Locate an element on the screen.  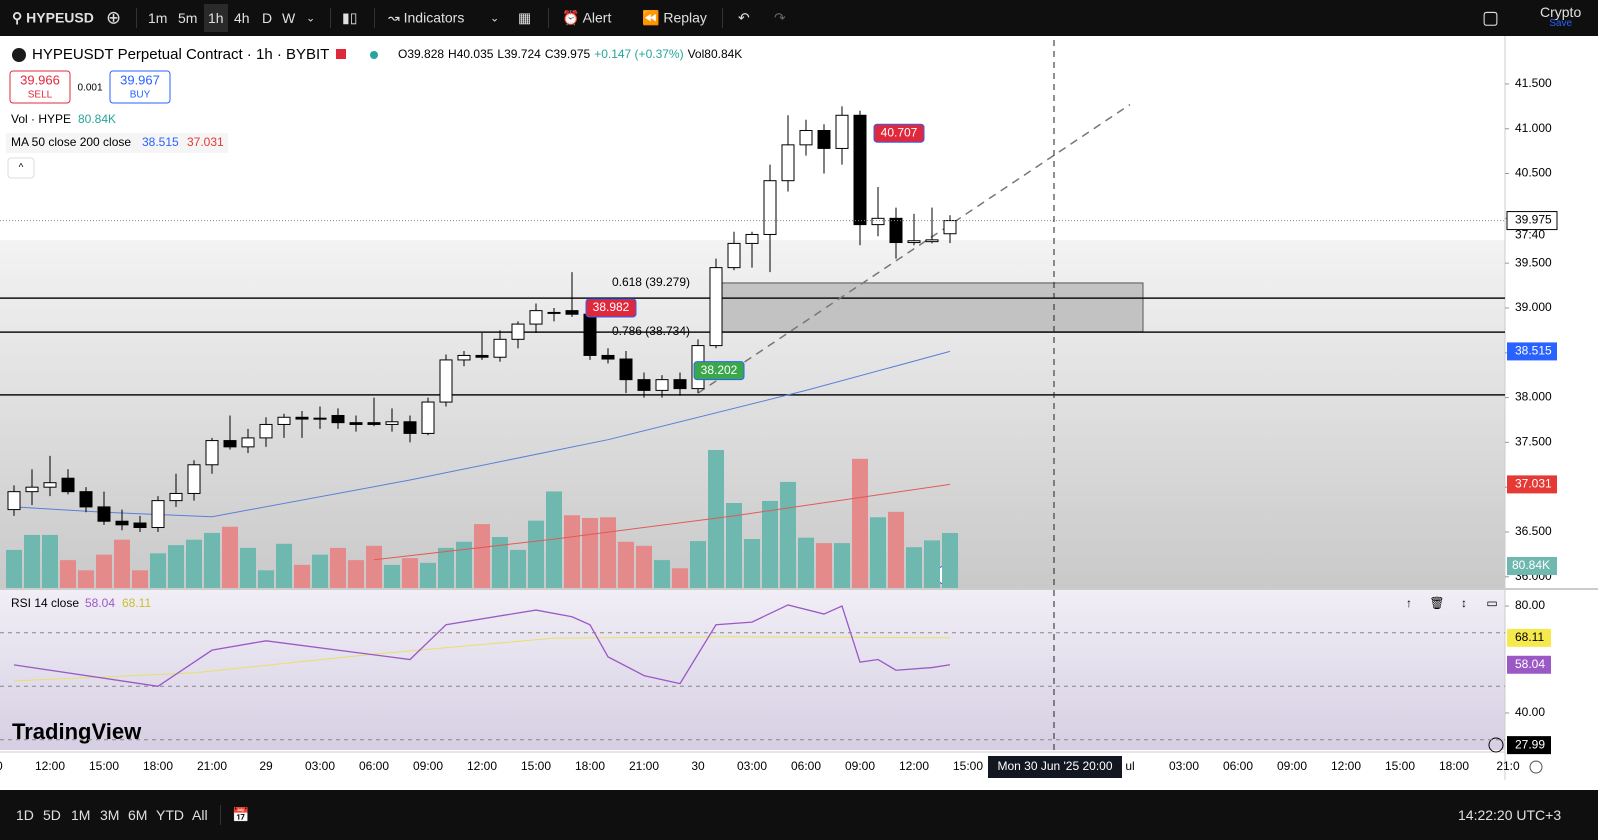
flag is located at coordinates (341, 54).